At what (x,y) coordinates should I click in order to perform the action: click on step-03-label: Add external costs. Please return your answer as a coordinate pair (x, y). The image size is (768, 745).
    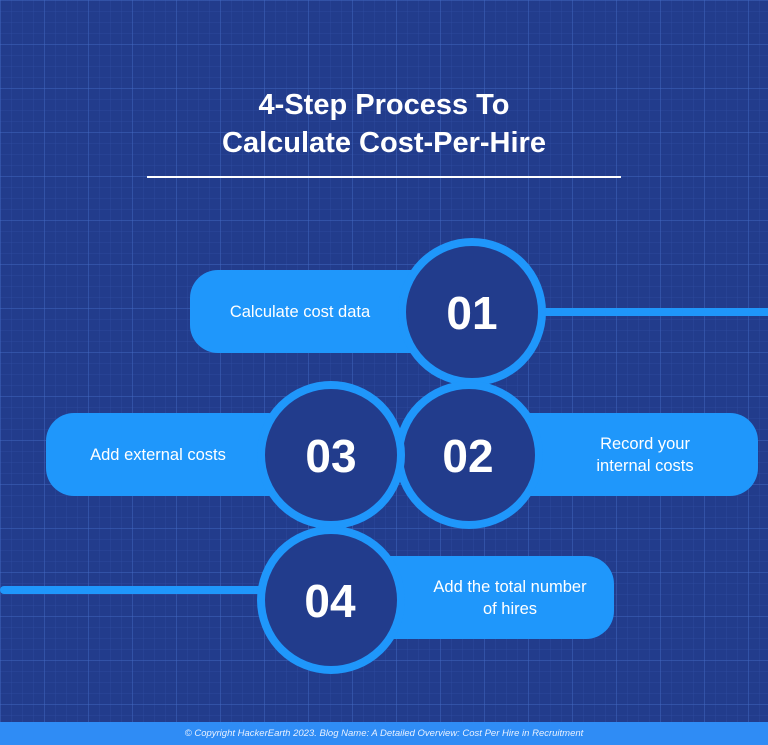
    Looking at the image, I should click on (158, 455).